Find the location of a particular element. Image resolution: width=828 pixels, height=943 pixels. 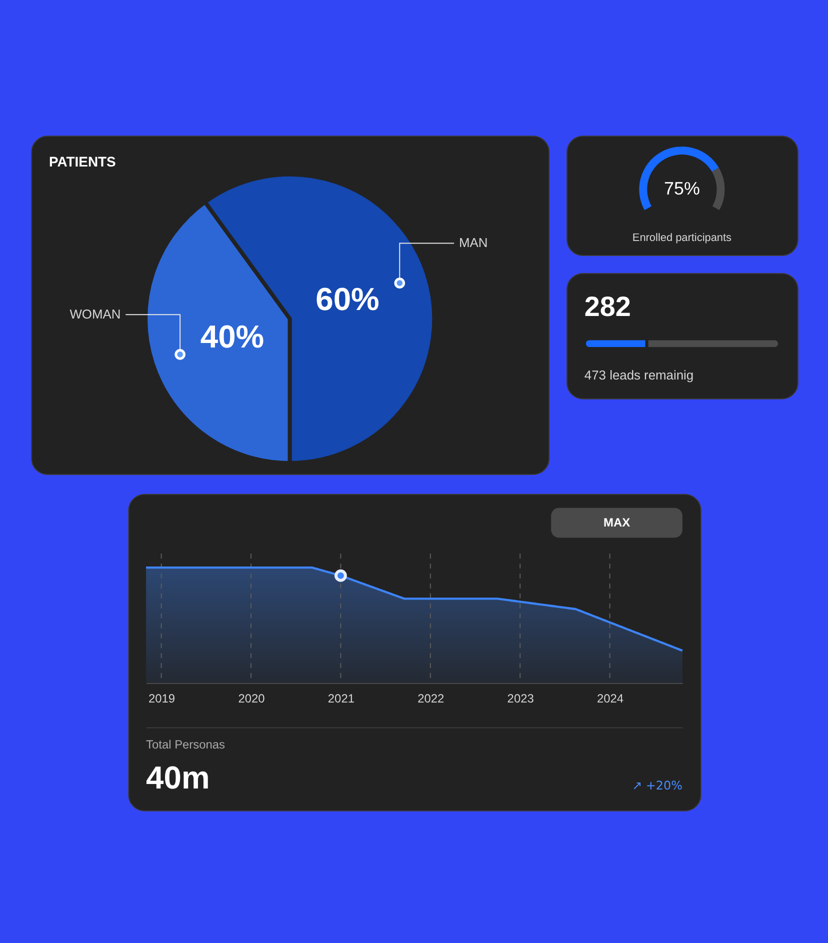

text: 282 is located at coordinates (607, 306).